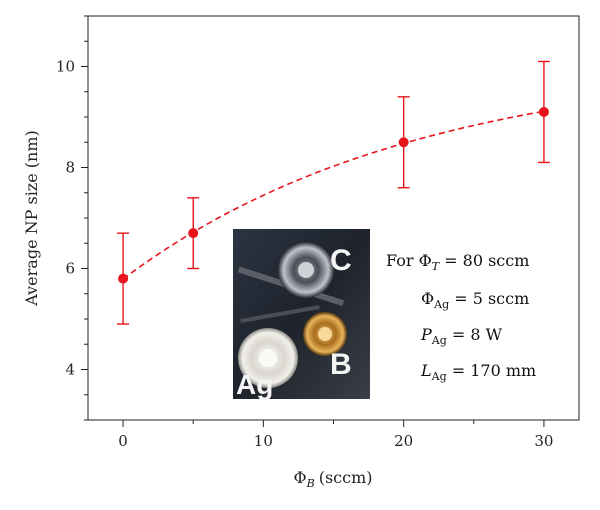 The height and width of the screenshot is (510, 600). Describe the element at coordinates (403, 441) in the screenshot. I see `x-tick-label: 20` at that location.